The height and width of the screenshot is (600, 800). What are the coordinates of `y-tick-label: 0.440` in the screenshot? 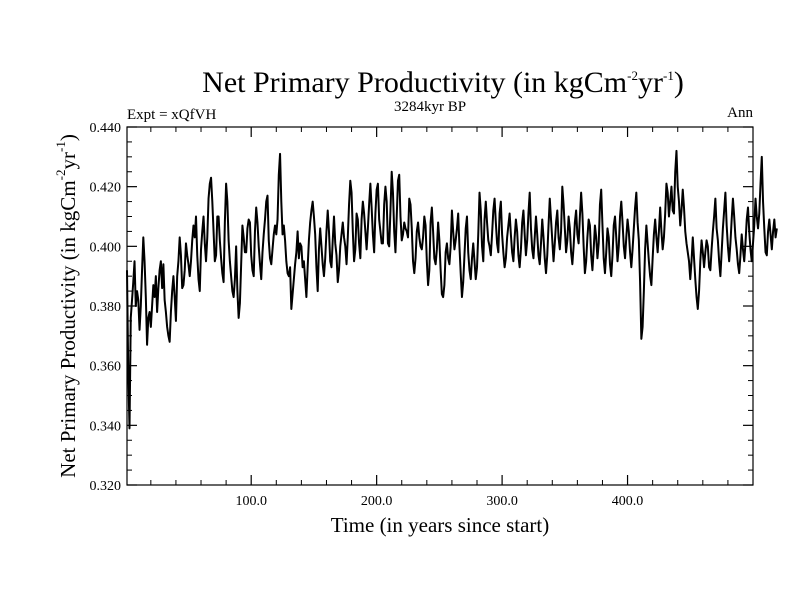 It's located at (106, 128).